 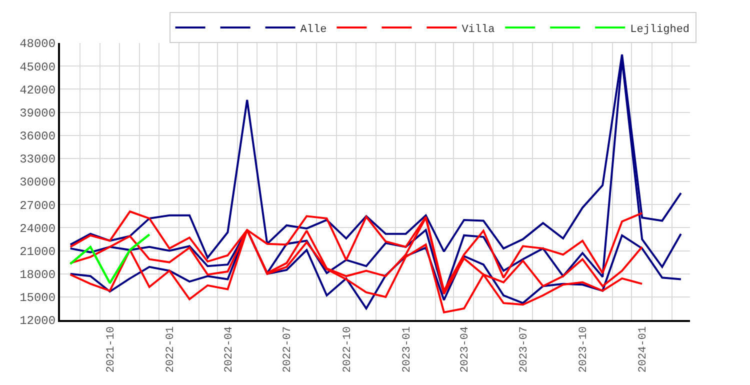 What do you see at coordinates (38, 298) in the screenshot?
I see `y-tick-label: 15000` at bounding box center [38, 298].